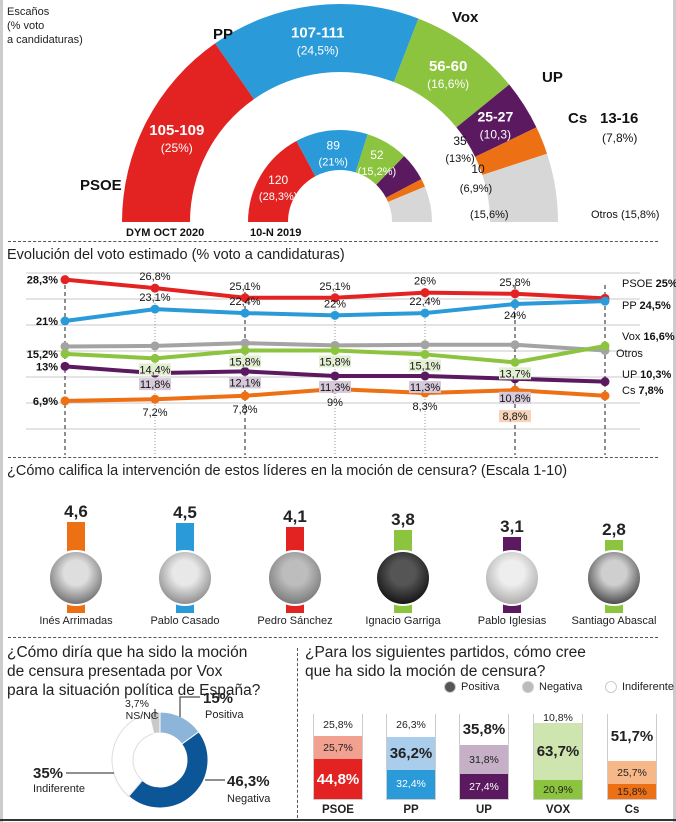  Describe the element at coordinates (411, 725) in the screenshot. I see `bar-segment-indiferente: 26,3%` at that location.